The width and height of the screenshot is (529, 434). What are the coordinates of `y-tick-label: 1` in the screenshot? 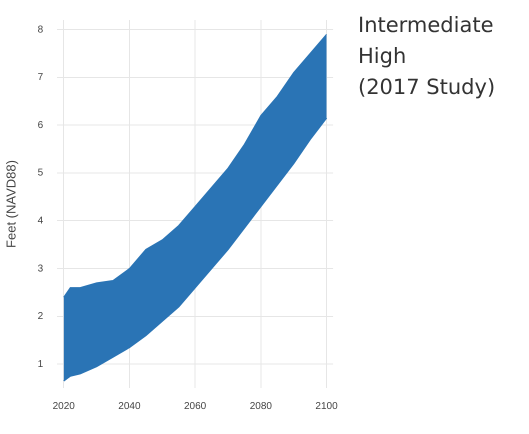 It's located at (41, 364).